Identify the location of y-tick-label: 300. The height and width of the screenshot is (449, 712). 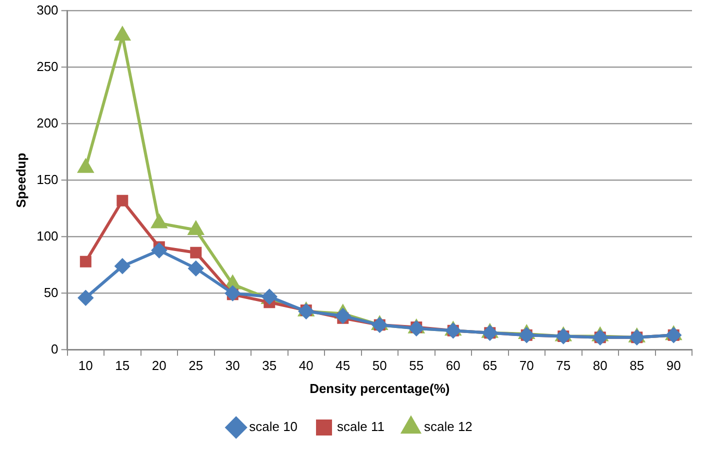
(47, 10).